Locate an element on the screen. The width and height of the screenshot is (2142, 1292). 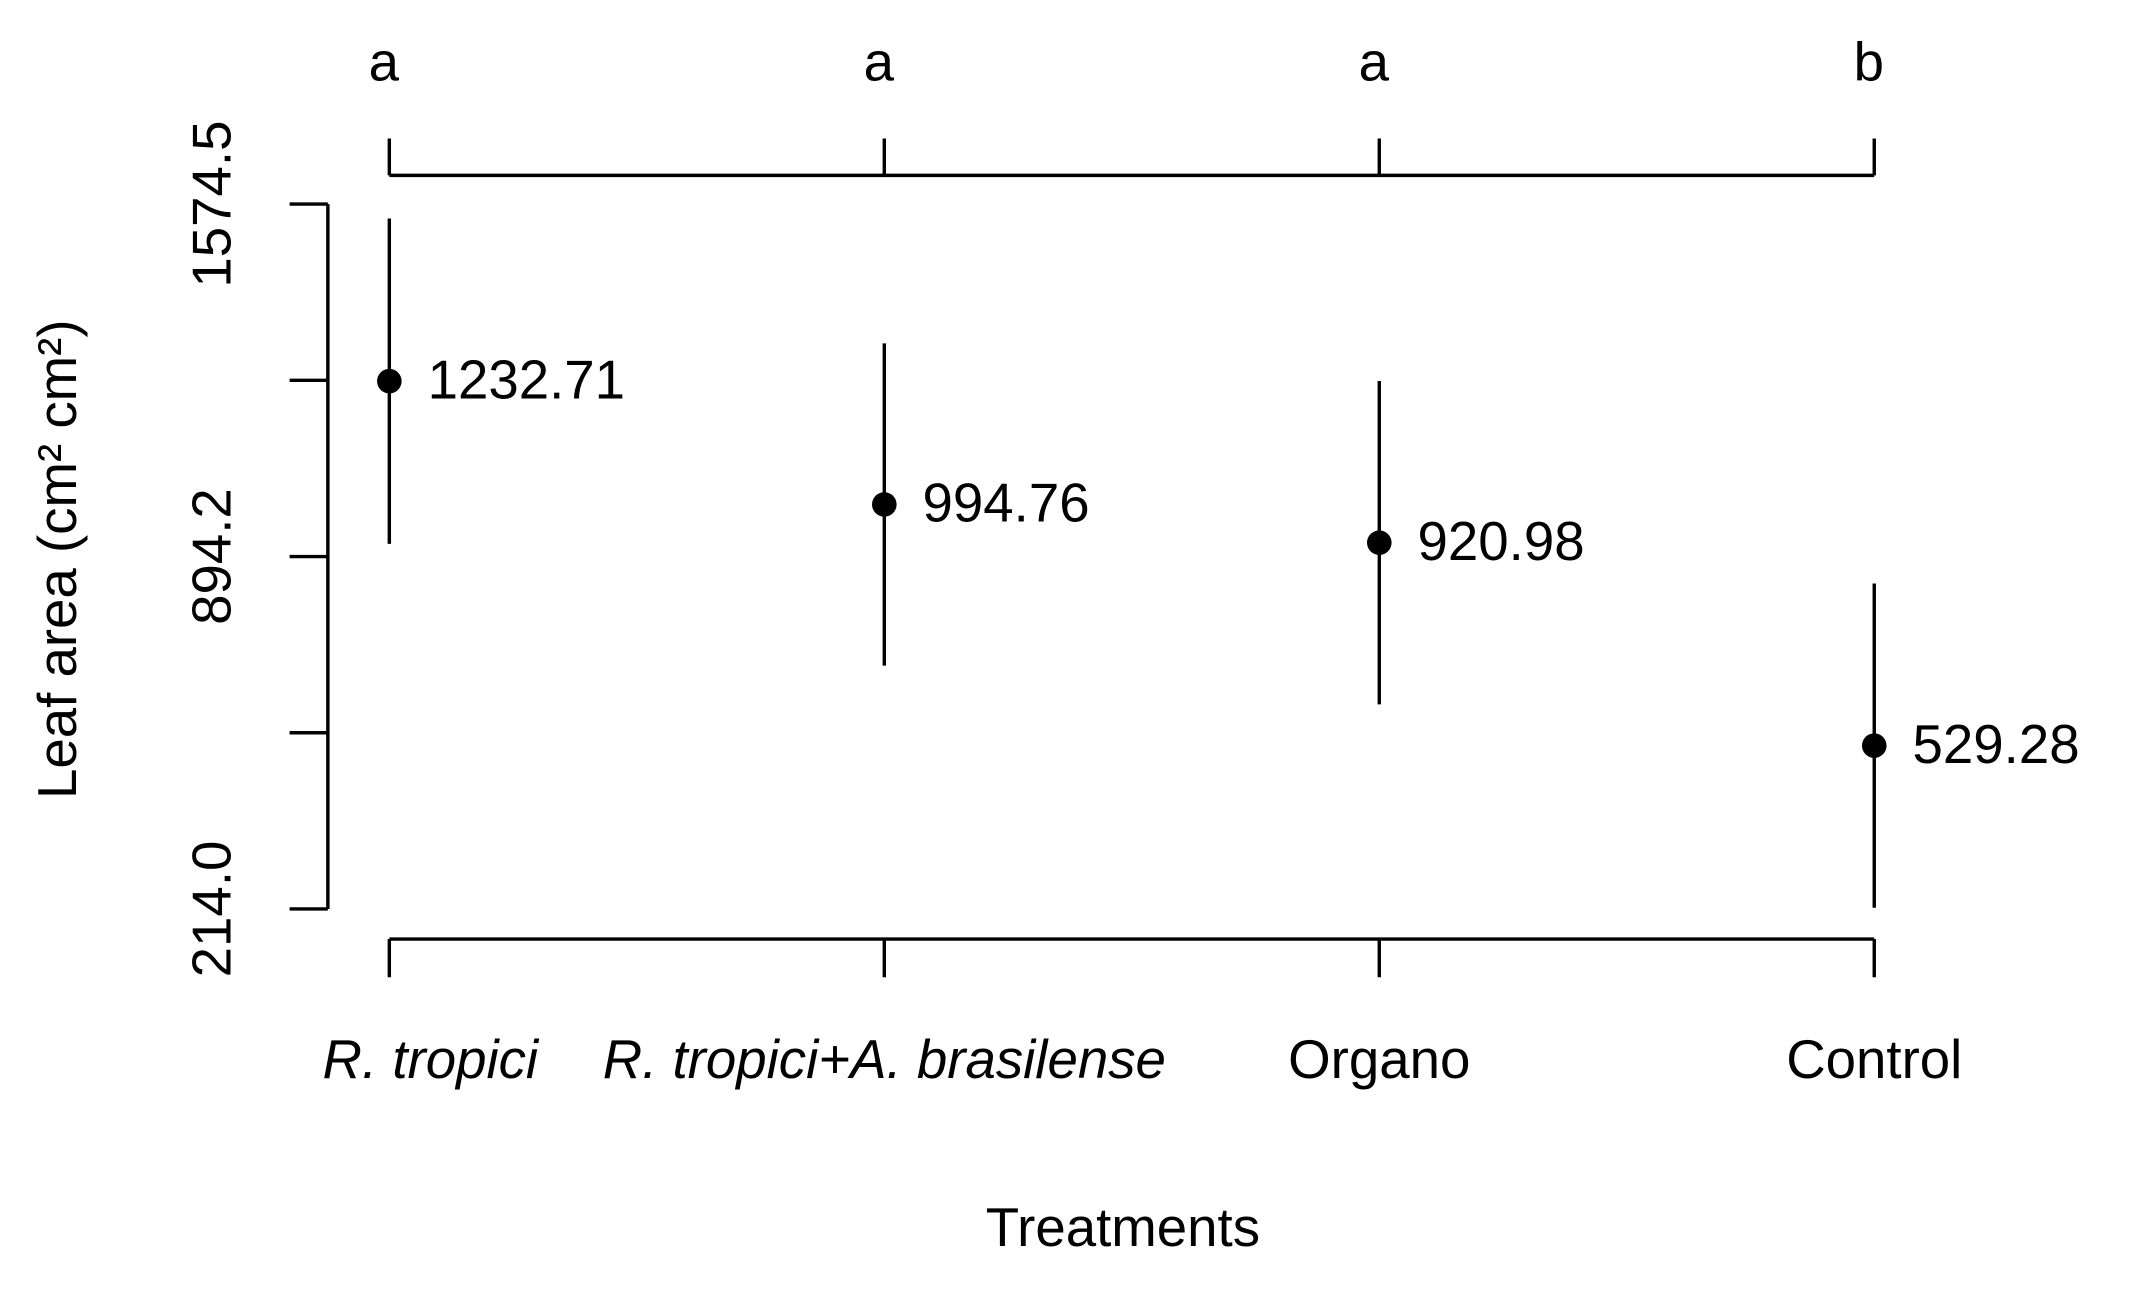
y-axis-label: Leaf area (cm² cm²) is located at coordinates (57, 559).